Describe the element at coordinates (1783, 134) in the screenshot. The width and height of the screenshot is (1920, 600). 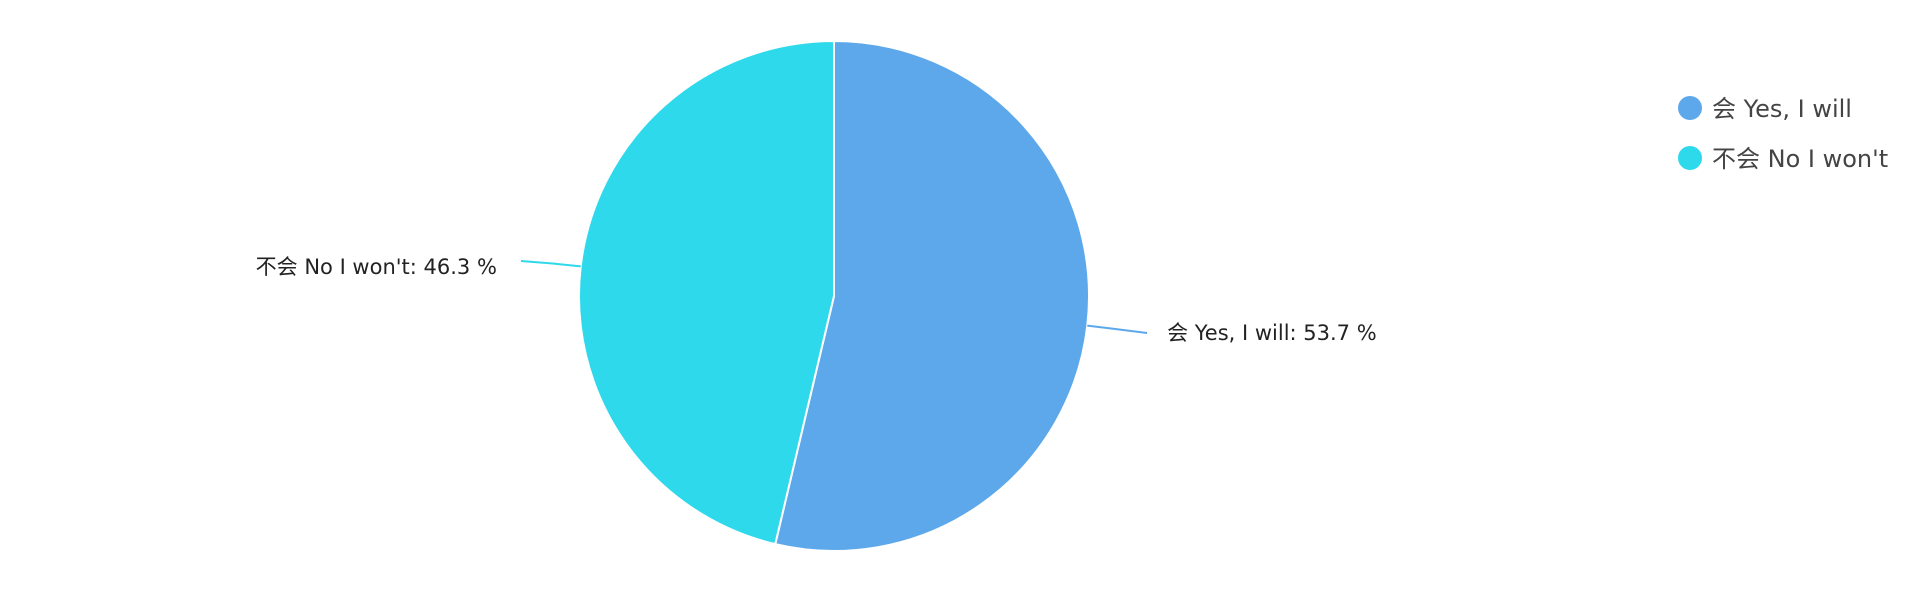
I see `legend: 会 Yes, I will 不会 No I won't` at that location.